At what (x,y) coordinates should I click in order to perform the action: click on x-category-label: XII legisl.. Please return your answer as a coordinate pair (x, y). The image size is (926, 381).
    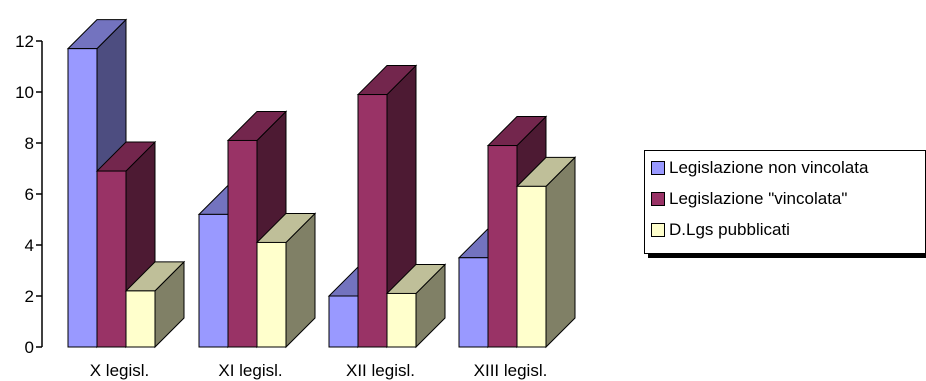
    Looking at the image, I should click on (380, 370).